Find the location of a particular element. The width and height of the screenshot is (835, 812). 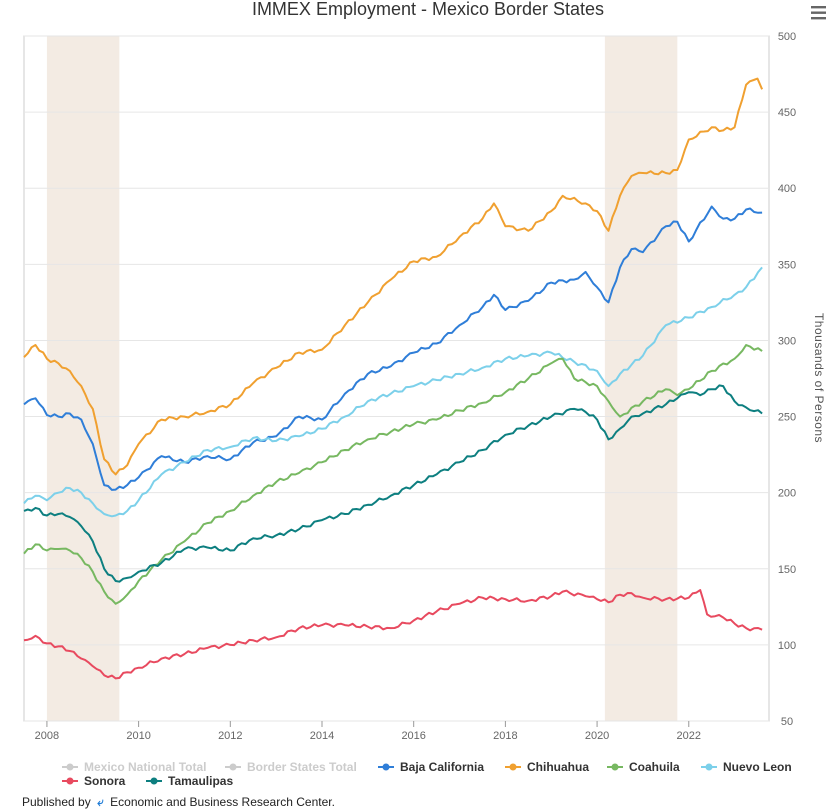

legend-item-border-states-total: Border States Total is located at coordinates (291, 767).